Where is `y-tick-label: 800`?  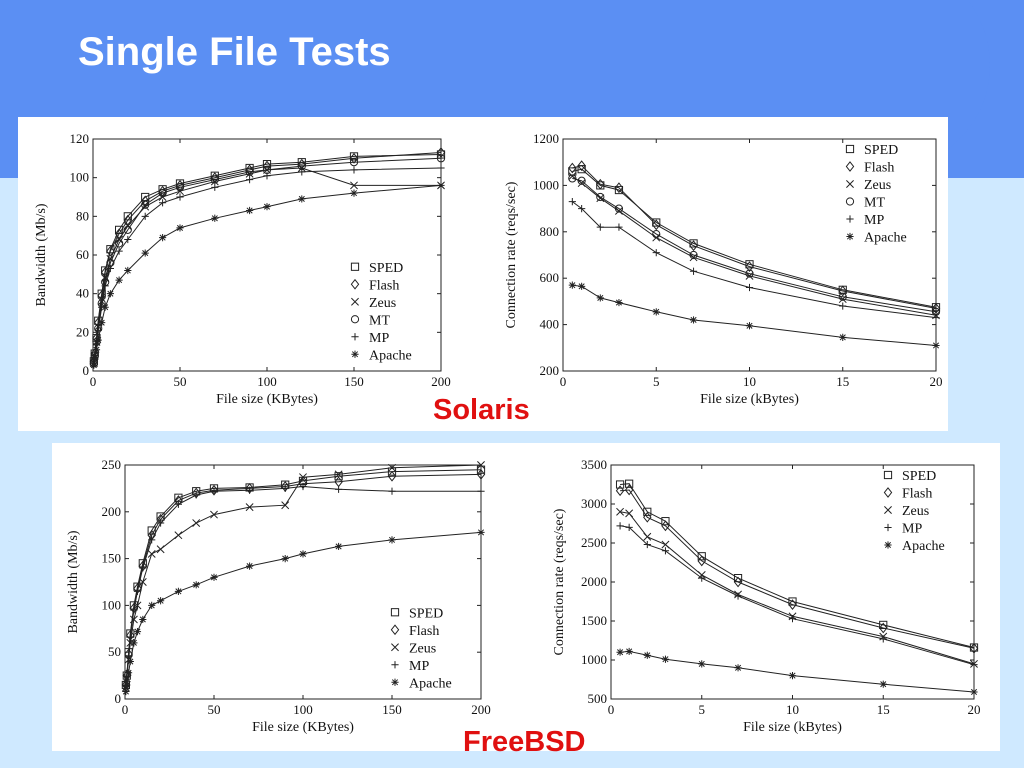 y-tick-label: 800 is located at coordinates (550, 231).